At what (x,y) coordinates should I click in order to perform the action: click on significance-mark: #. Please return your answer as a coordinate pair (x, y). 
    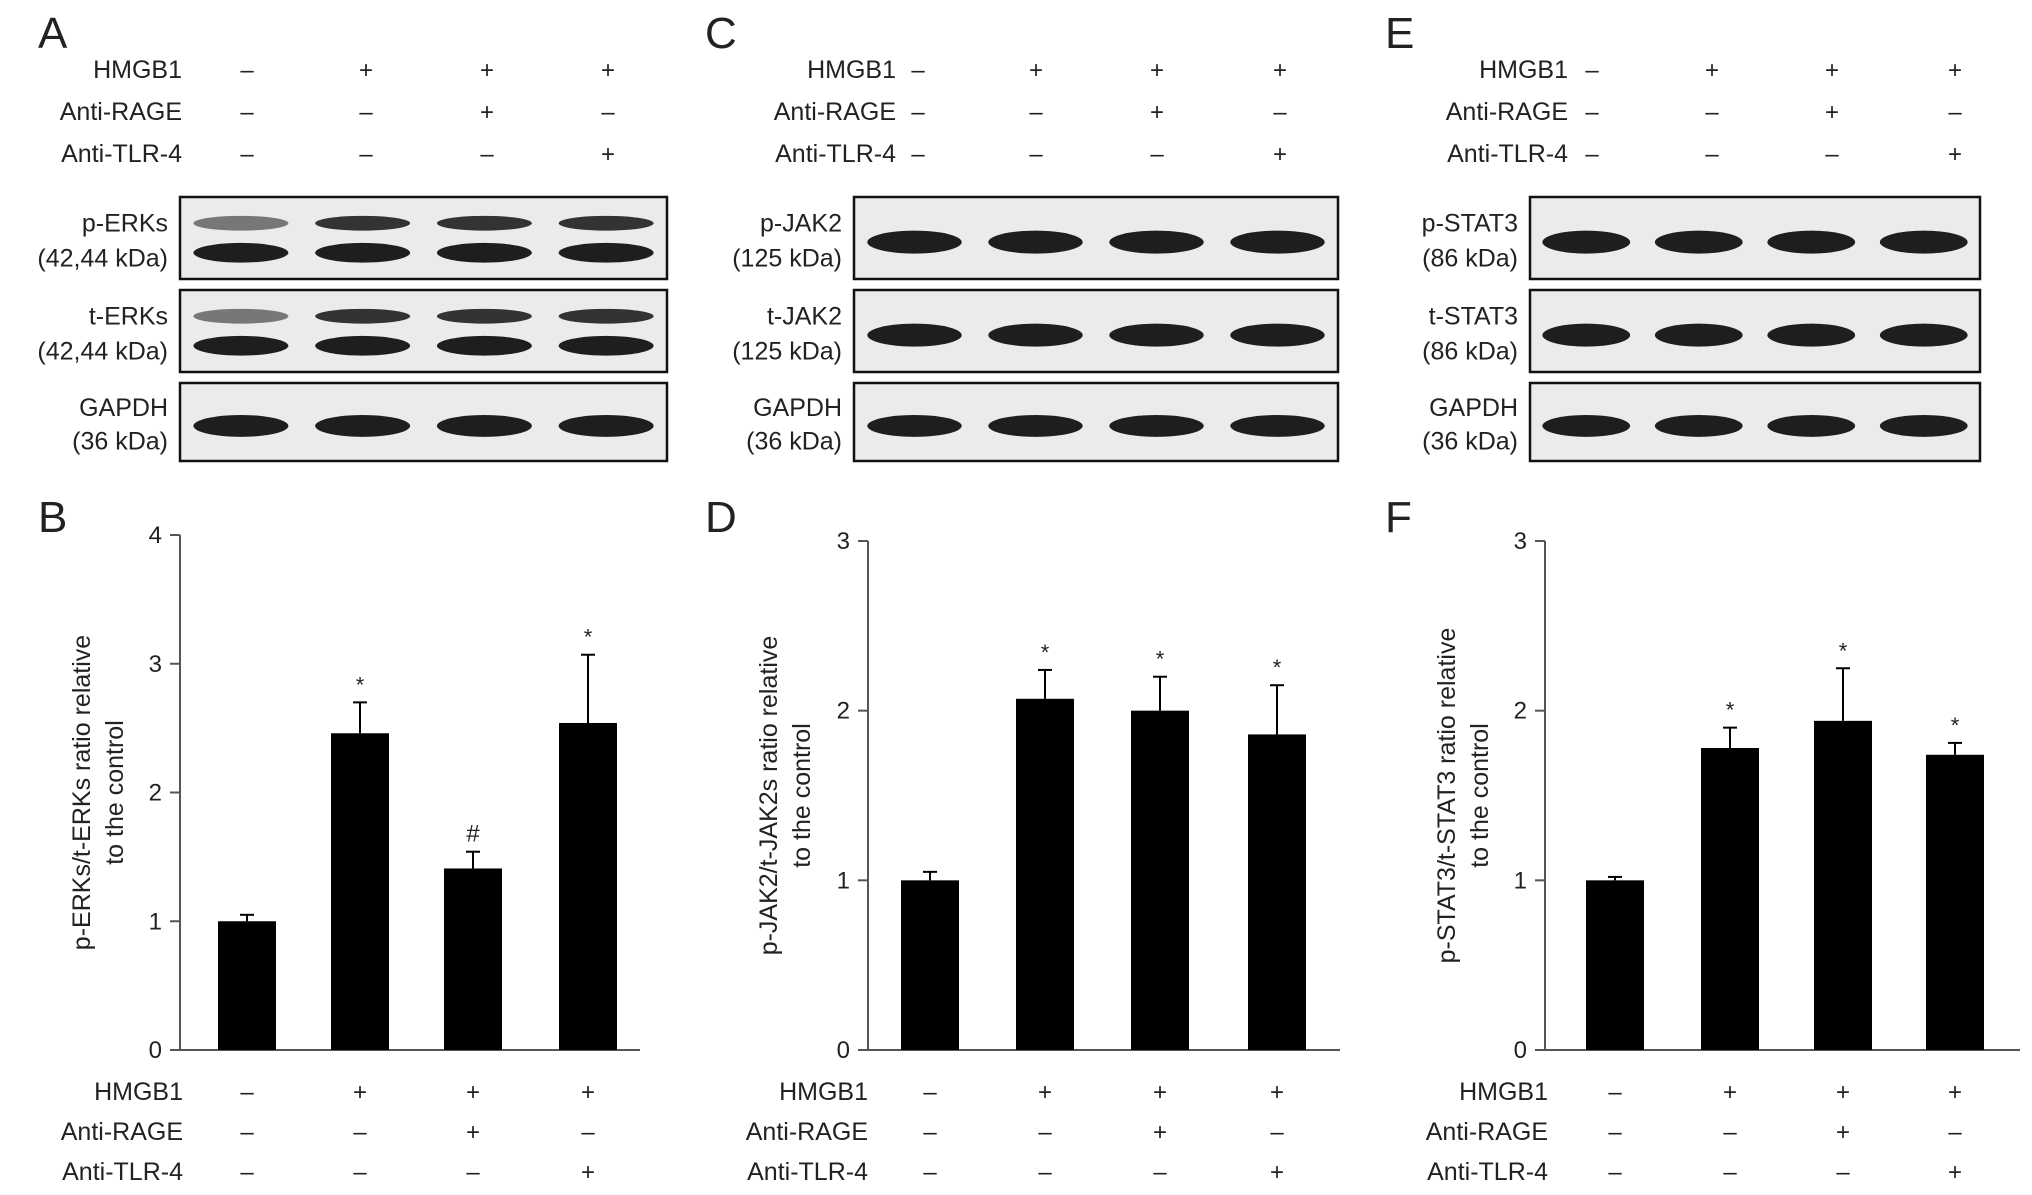
    Looking at the image, I should click on (473, 834).